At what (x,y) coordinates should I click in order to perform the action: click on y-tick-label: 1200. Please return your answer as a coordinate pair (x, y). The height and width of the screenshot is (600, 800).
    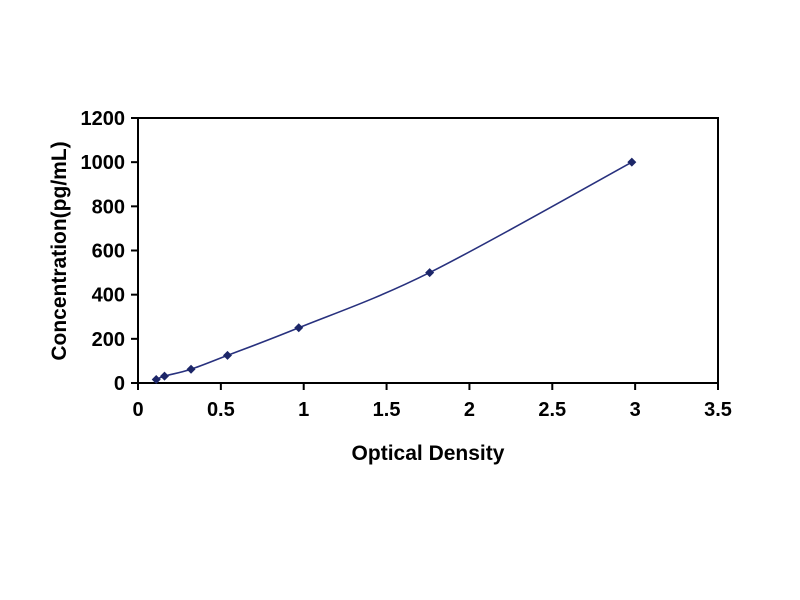
    Looking at the image, I should click on (103, 119).